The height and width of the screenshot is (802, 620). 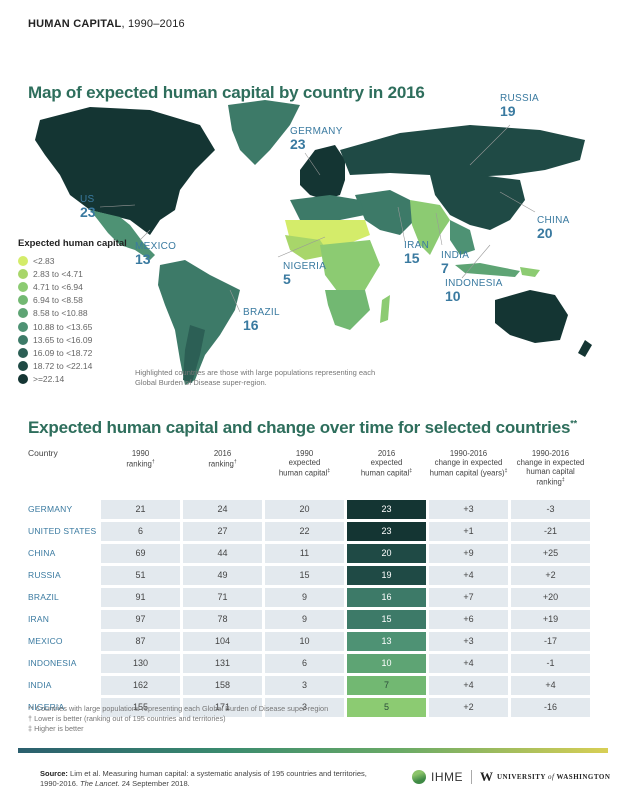 I want to click on map-region-india, so click(x=430, y=227).